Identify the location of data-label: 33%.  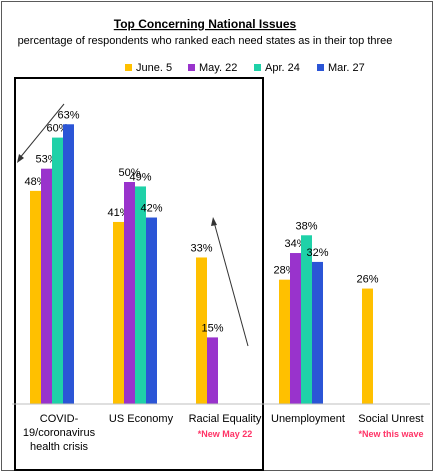
(201, 248).